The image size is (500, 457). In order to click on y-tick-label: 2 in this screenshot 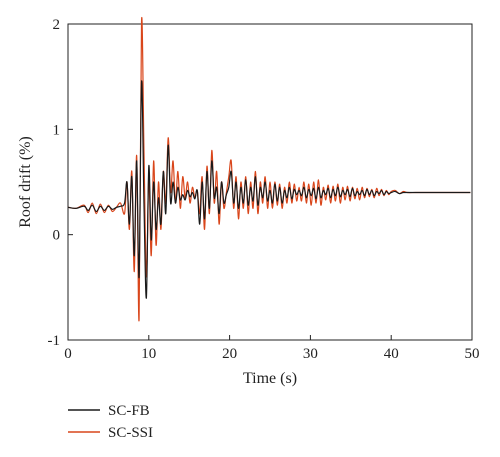, I will do `click(57, 25)`.